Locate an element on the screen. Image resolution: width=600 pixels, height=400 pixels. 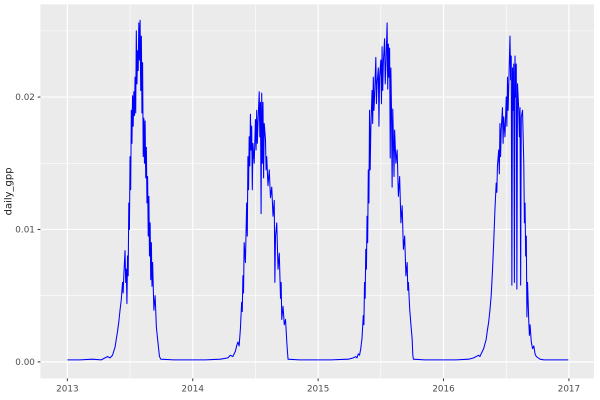
y-tick-label: 0.02 is located at coordinates (25, 98).